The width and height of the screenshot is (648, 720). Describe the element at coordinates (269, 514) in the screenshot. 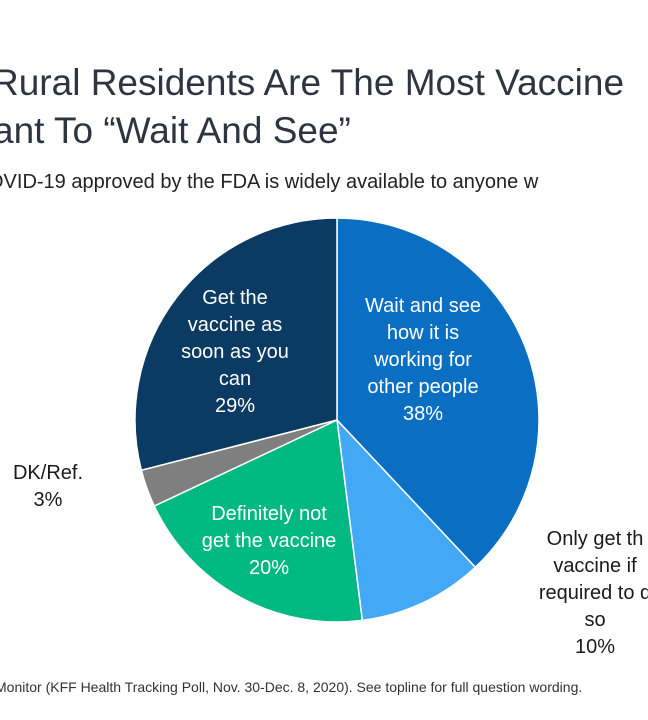

I see `slice-label-definitely-not-line: Definitely not` at that location.